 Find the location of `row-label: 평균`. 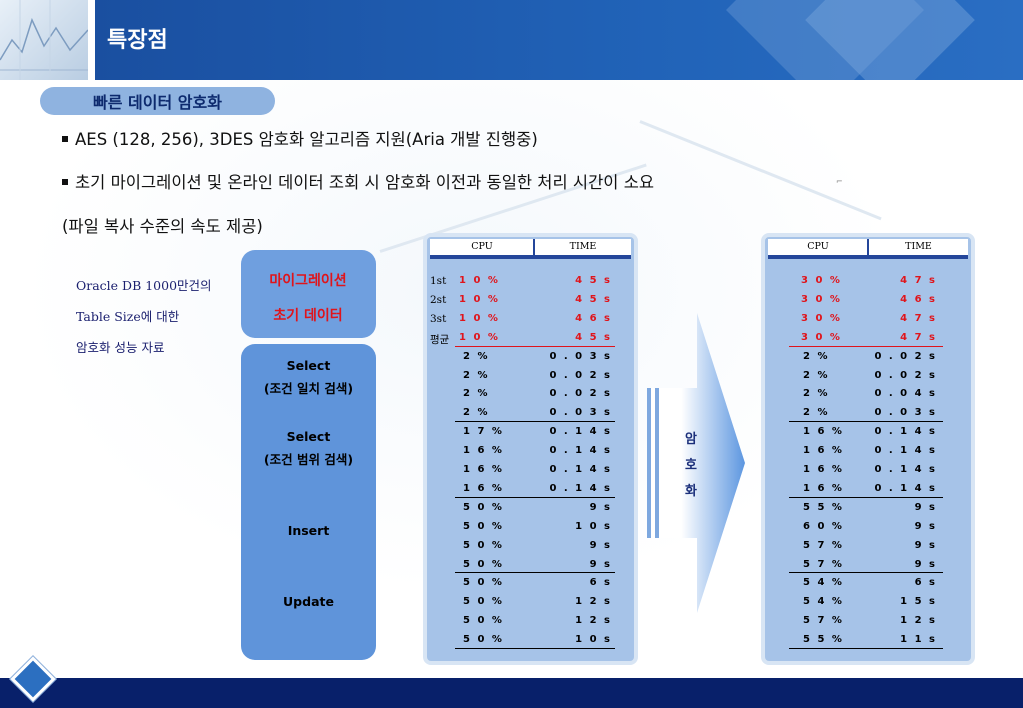

row-label: 평균 is located at coordinates (440, 339).